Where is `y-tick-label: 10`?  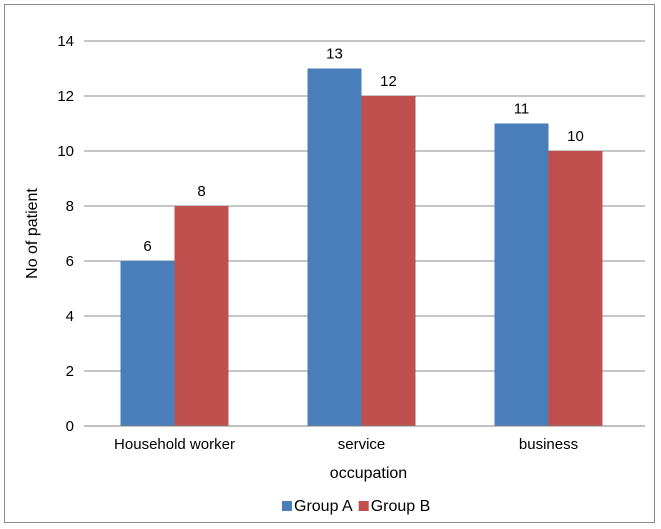
y-tick-label: 10 is located at coordinates (65, 151).